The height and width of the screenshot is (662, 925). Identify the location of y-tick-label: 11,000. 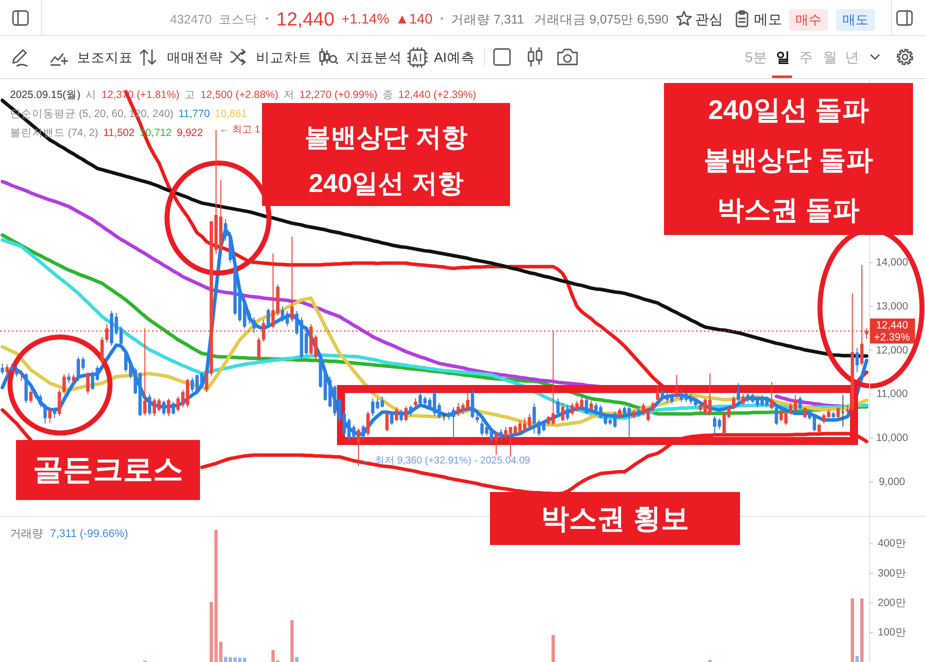
(892, 394).